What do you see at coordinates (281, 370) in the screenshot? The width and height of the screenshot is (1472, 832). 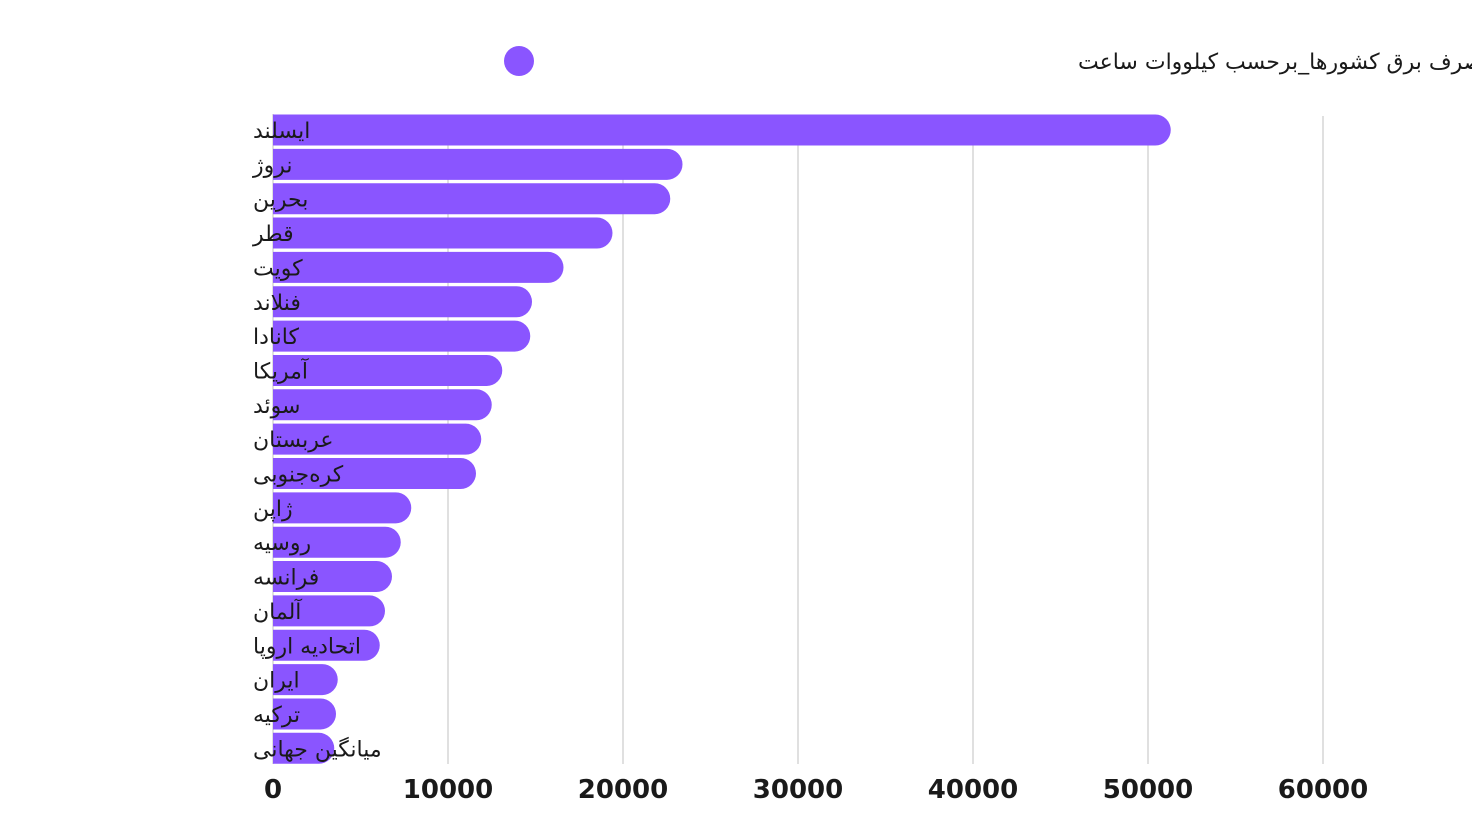 I see `category-label: آمریکا` at bounding box center [281, 370].